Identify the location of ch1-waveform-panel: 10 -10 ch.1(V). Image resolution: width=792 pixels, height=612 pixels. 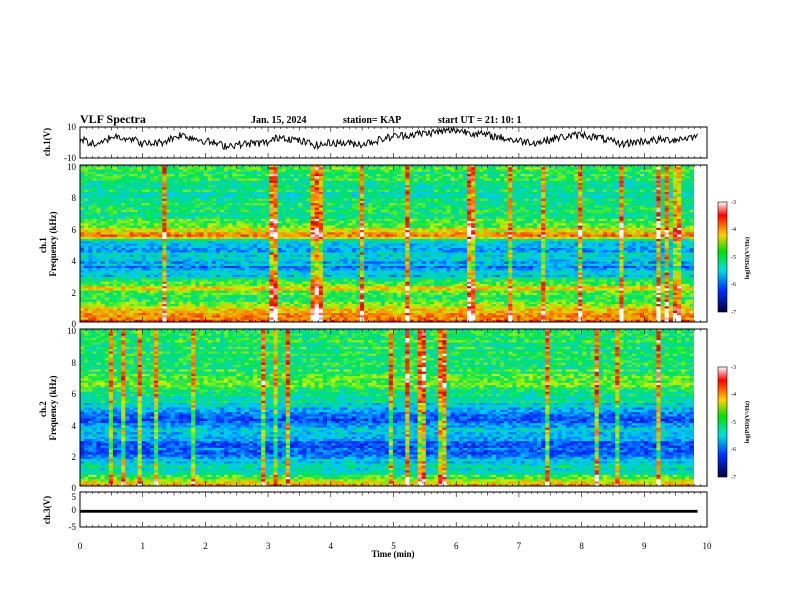
(375, 142).